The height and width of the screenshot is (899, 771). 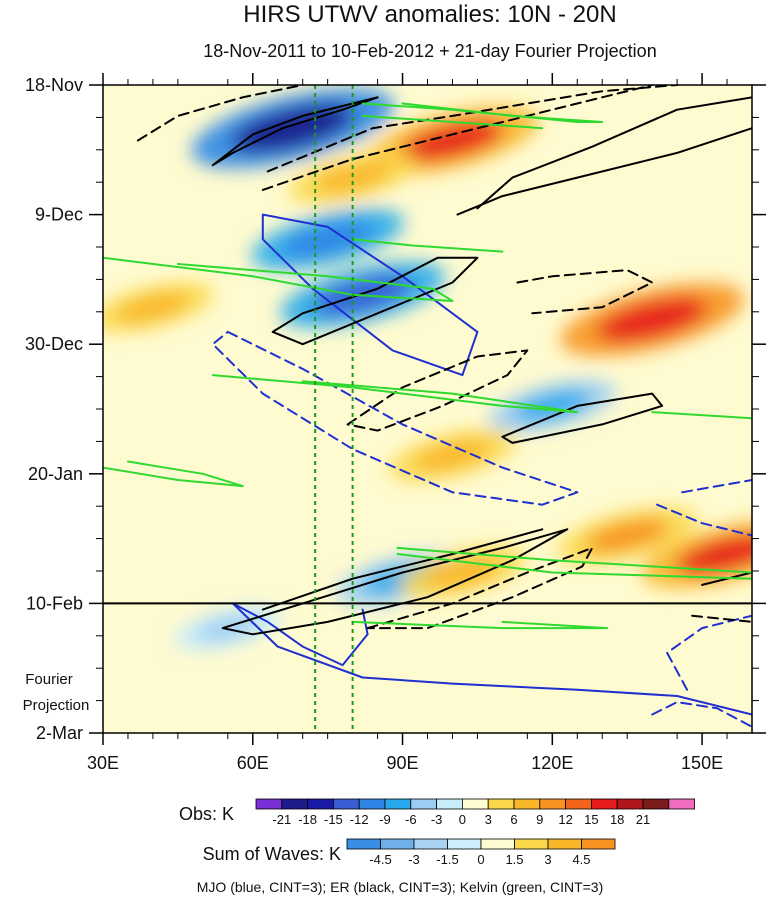 What do you see at coordinates (514, 859) in the screenshot?
I see `colorbar-label: 1.5` at bounding box center [514, 859].